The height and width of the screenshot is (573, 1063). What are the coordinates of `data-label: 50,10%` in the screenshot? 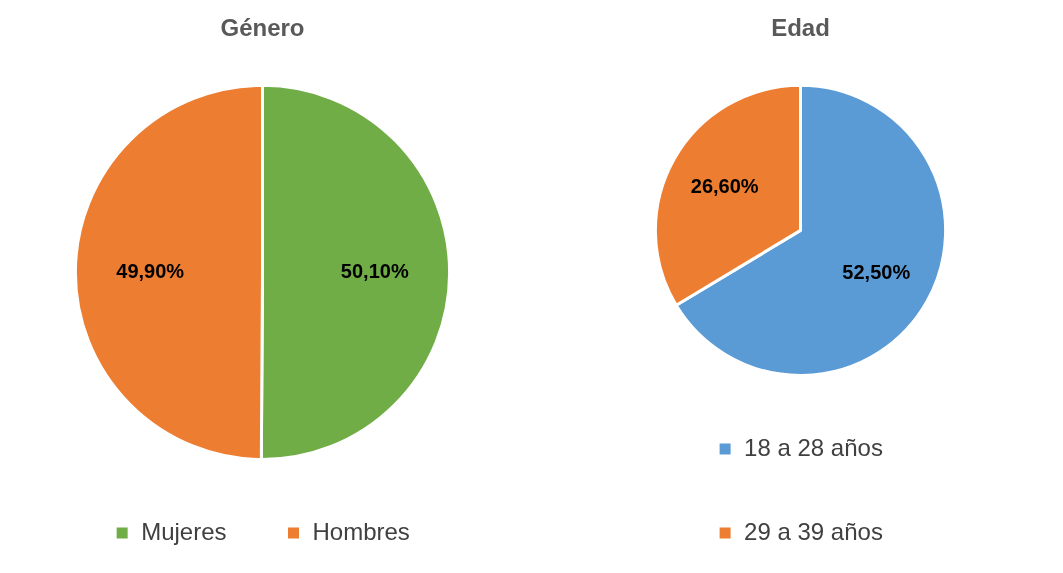 It's located at (374, 271).